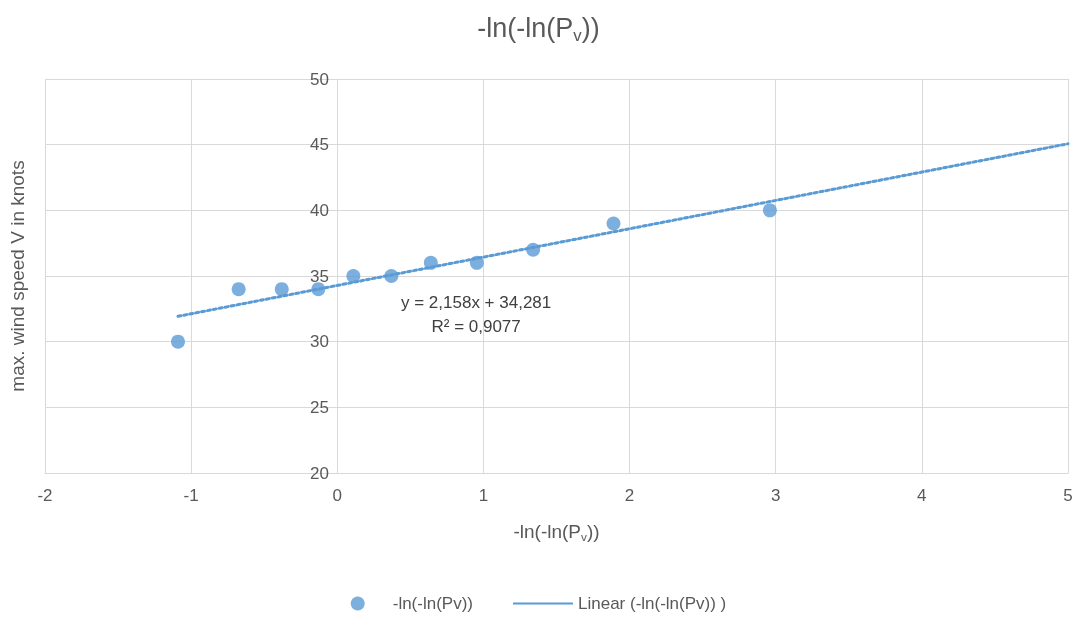 The image size is (1077, 627). What do you see at coordinates (319, 276) in the screenshot?
I see `y-tick-label: 35` at bounding box center [319, 276].